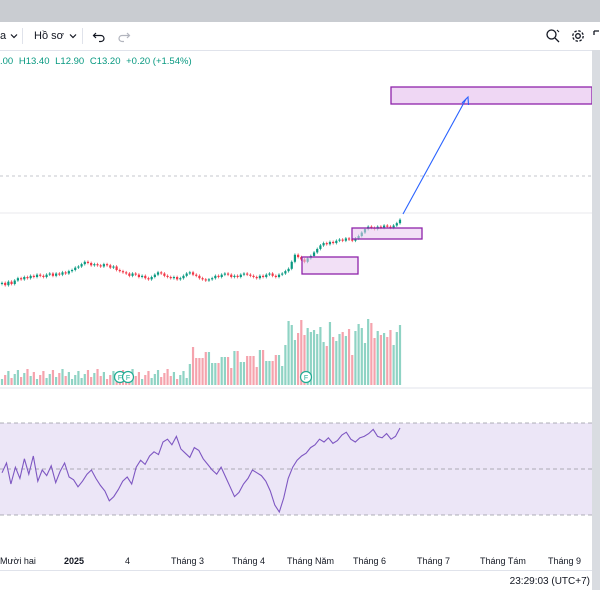  Describe the element at coordinates (201, 470) in the screenshot. I see `rsi-line` at that location.